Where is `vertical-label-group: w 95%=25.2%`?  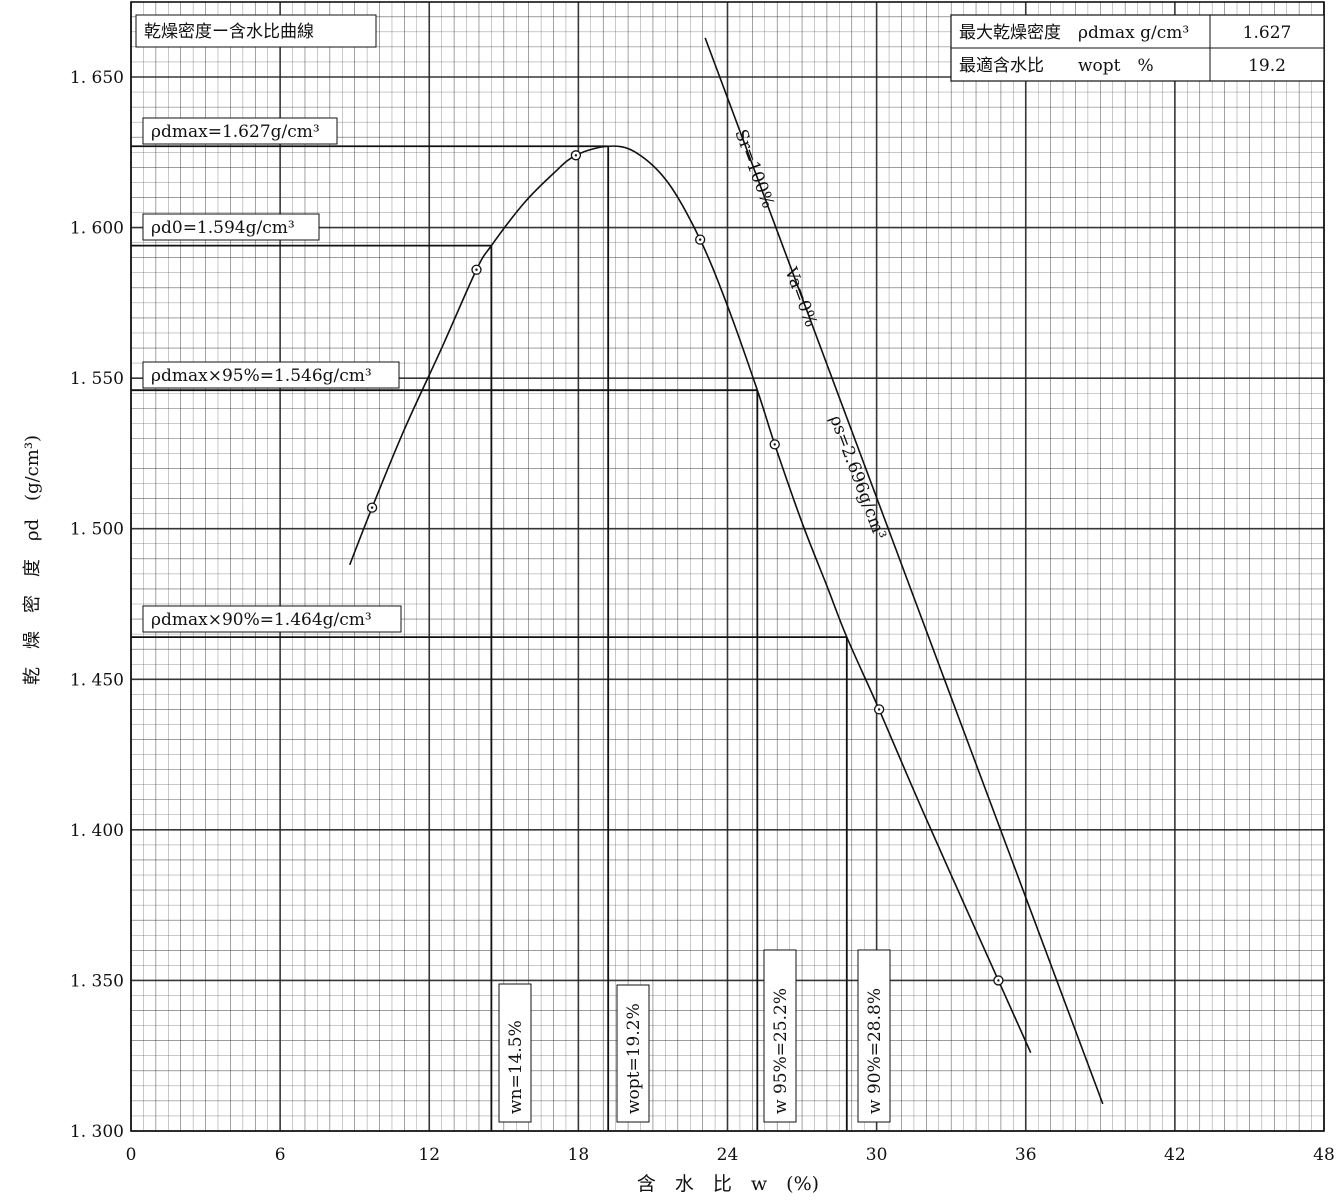 vertical-label-group: w 95%=25.2% is located at coordinates (780, 1036).